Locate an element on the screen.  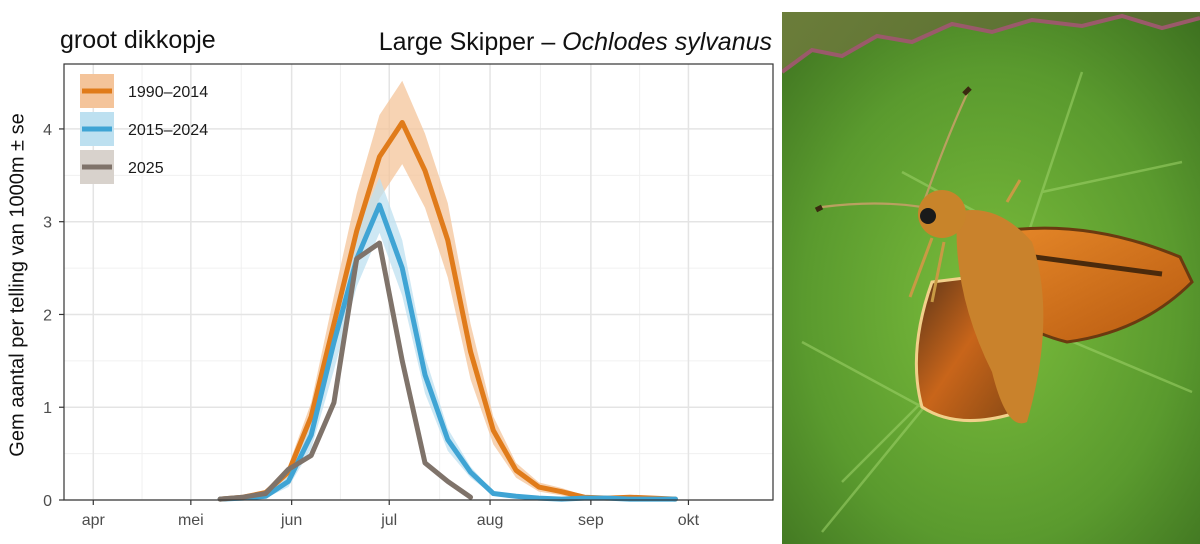
chart-title-dutch: groot dikkopje is located at coordinates (138, 40).